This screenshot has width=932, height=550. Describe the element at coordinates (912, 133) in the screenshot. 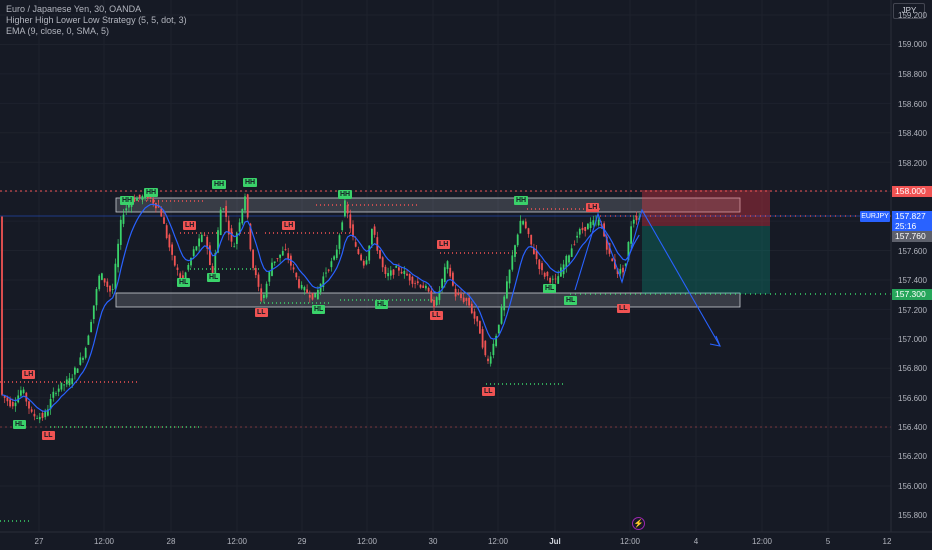

I see `price-tick: 158.400` at that location.